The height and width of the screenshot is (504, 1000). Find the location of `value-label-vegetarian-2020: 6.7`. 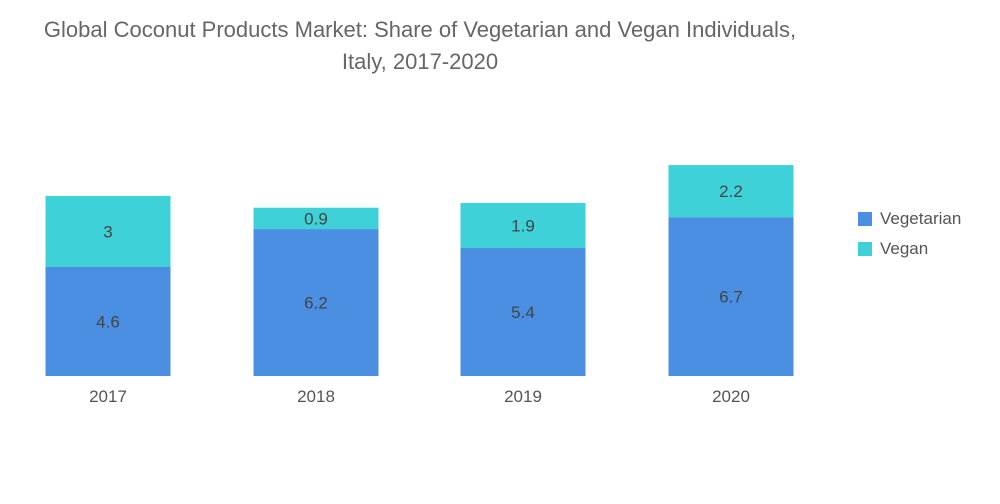

value-label-vegetarian-2020: 6.7 is located at coordinates (731, 297).